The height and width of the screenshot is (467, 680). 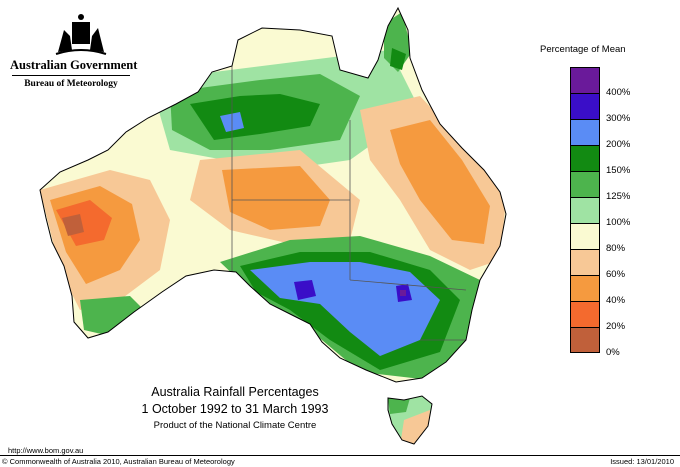 I want to click on legend-label: 400%, so click(x=618, y=92).